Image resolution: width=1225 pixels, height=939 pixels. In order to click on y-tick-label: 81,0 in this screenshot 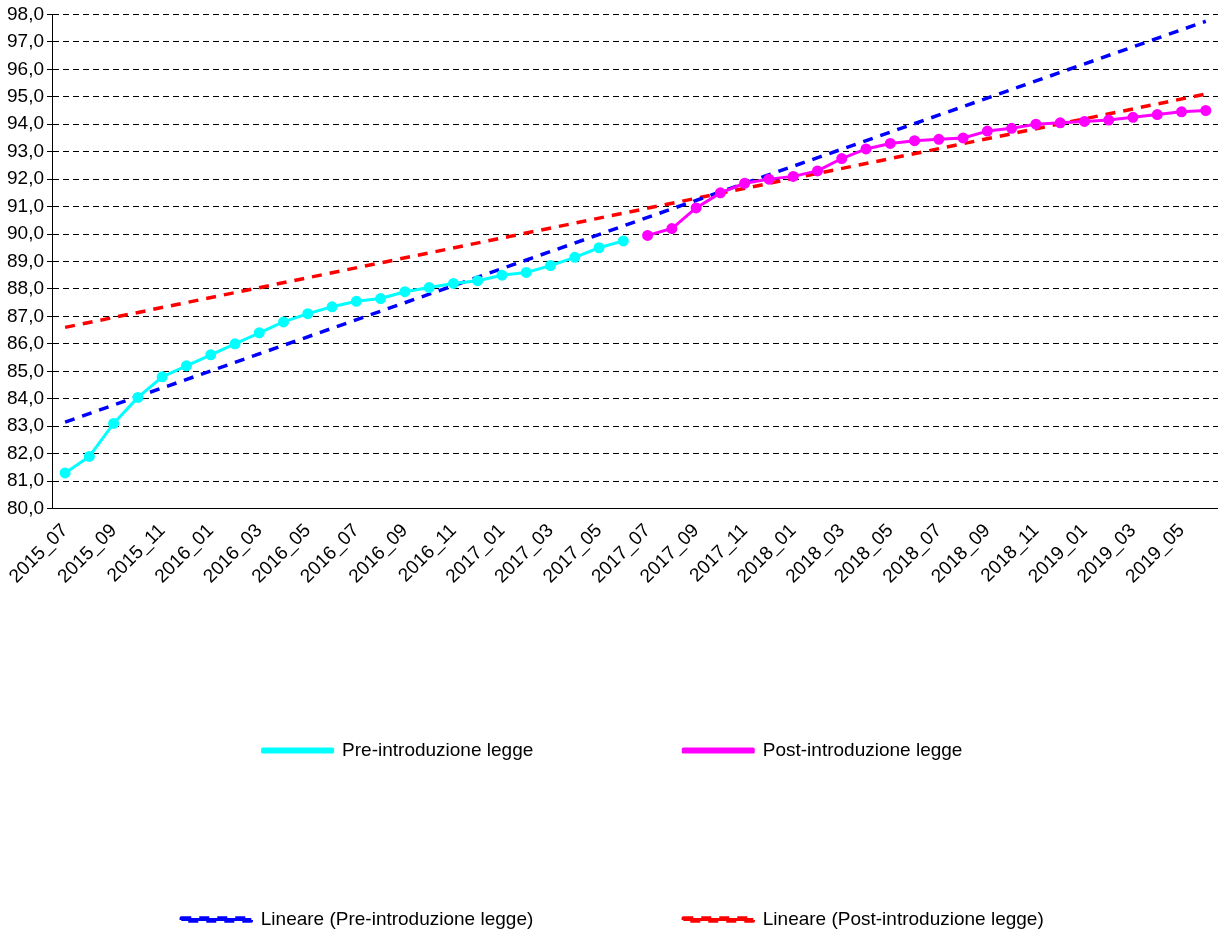, I will do `click(25, 480)`.